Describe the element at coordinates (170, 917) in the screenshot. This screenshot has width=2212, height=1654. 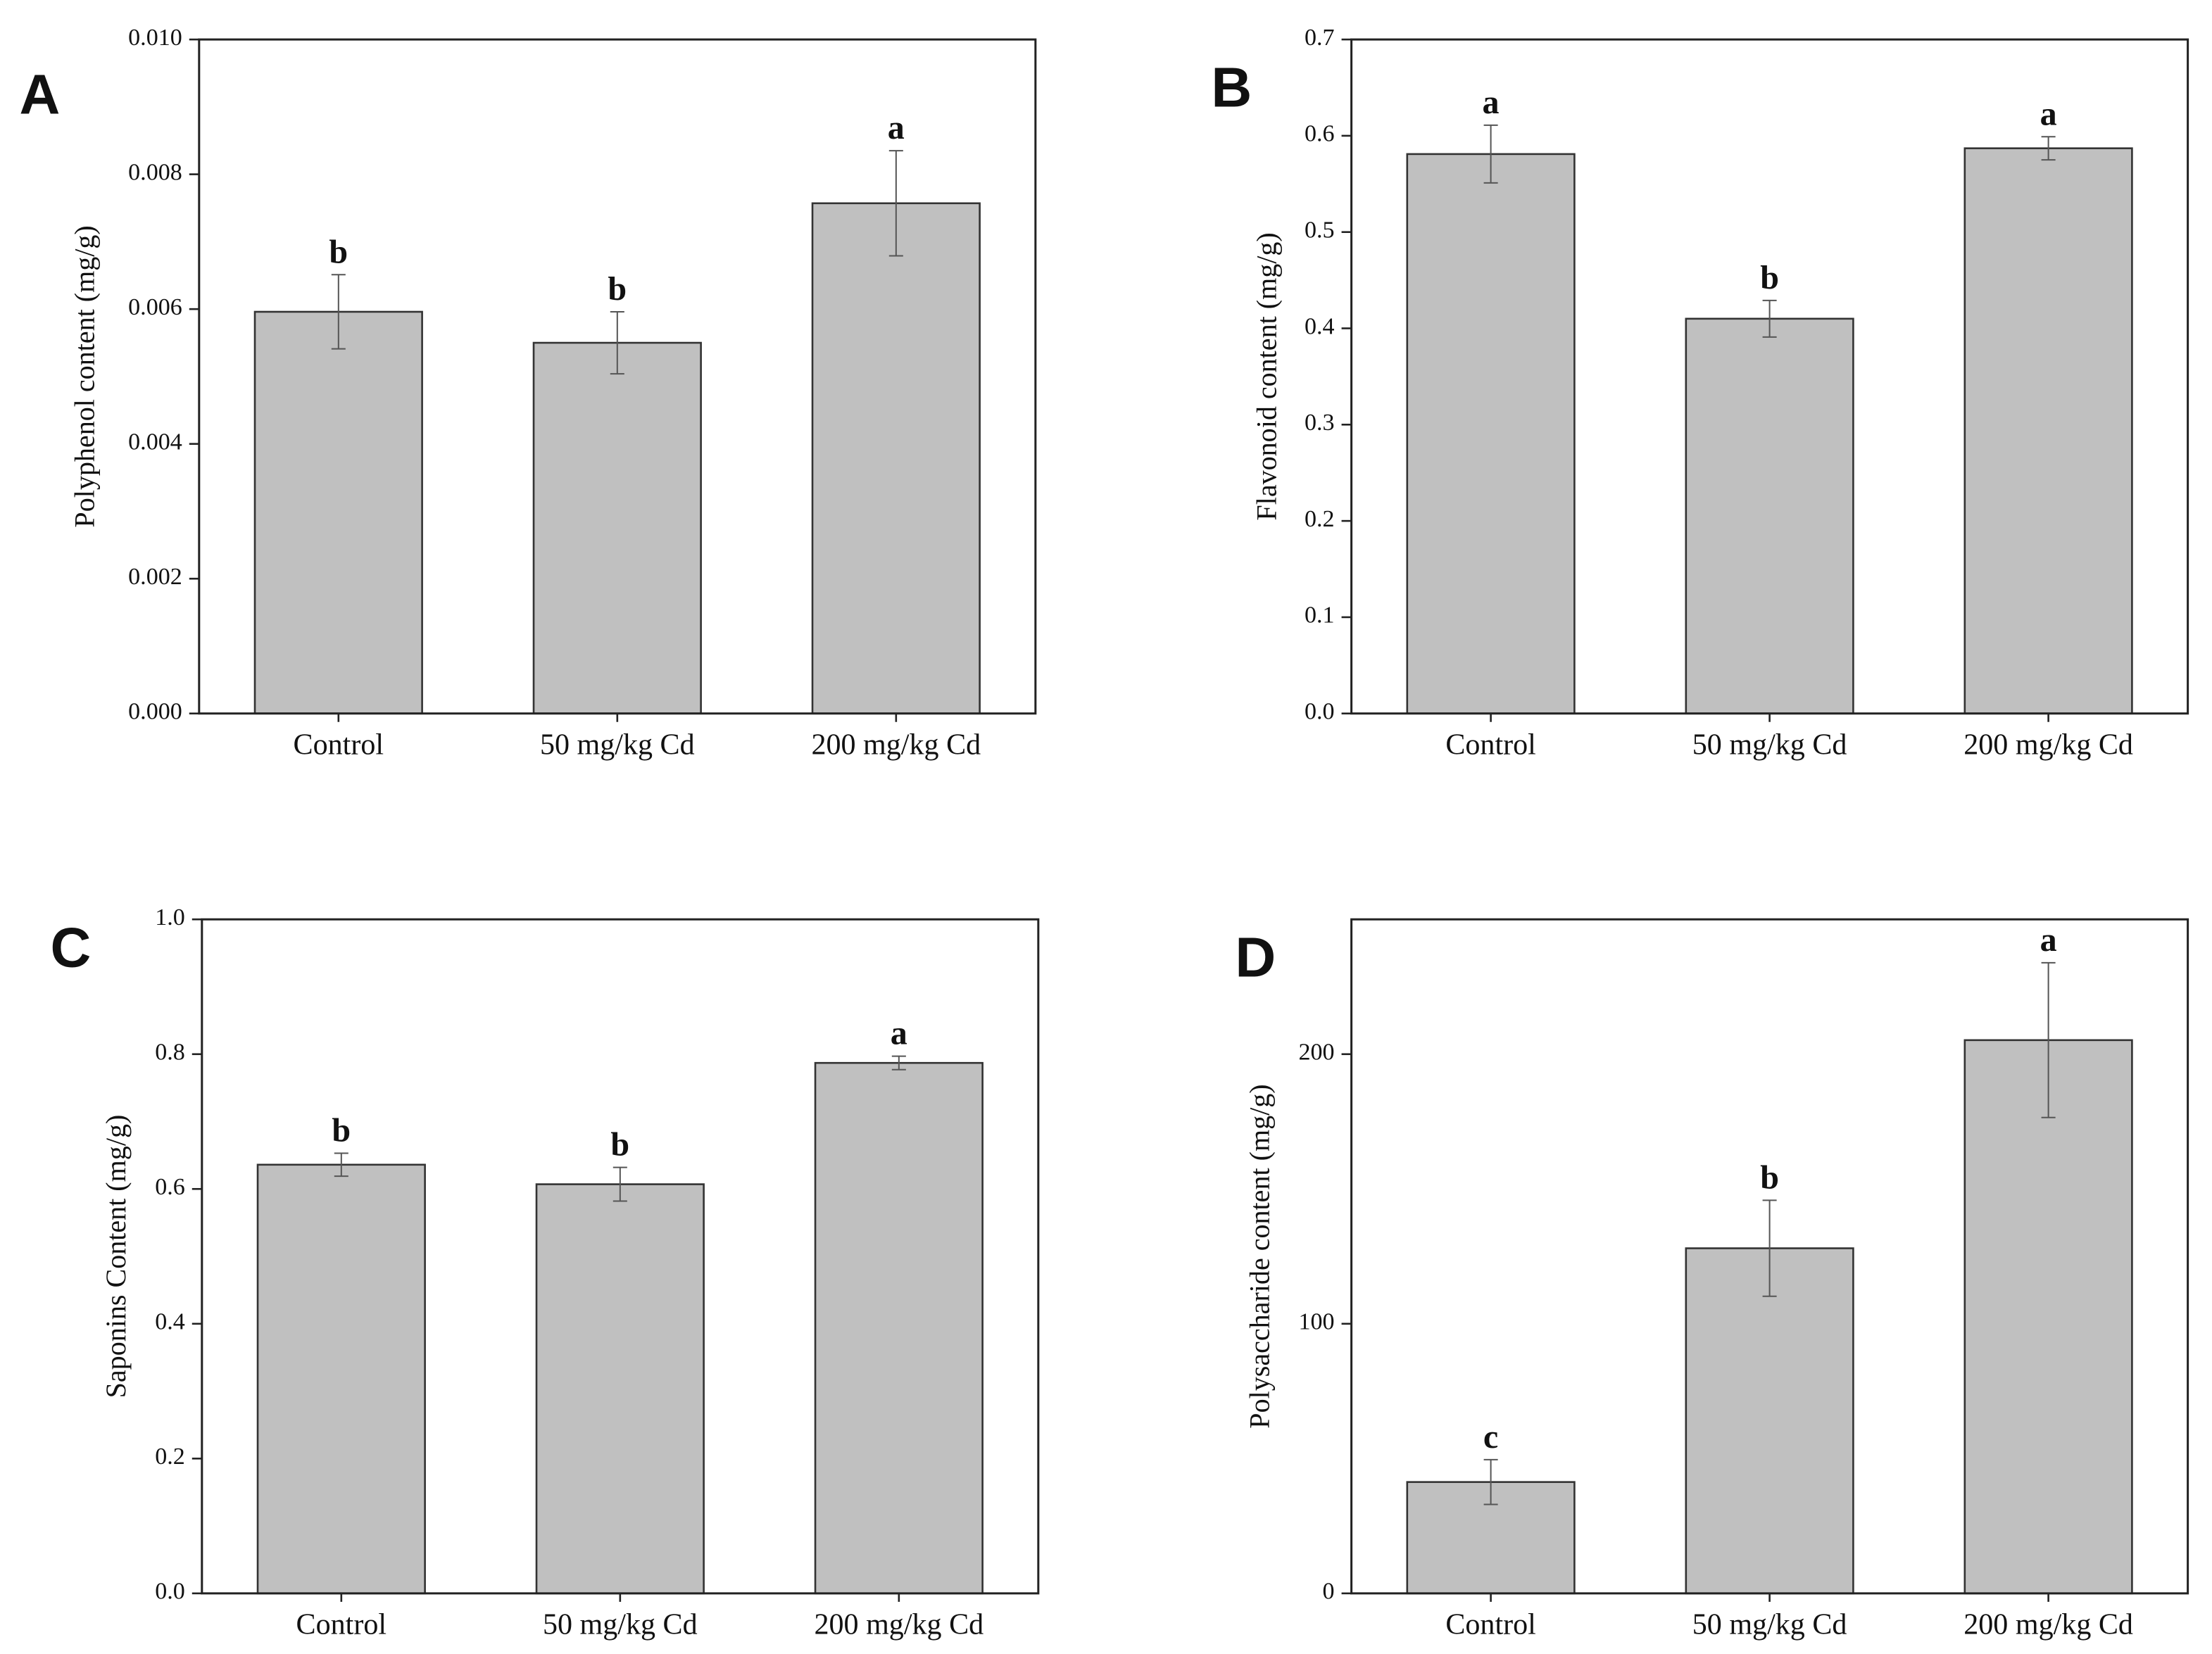
I see `y-tick-label: 1.0` at that location.